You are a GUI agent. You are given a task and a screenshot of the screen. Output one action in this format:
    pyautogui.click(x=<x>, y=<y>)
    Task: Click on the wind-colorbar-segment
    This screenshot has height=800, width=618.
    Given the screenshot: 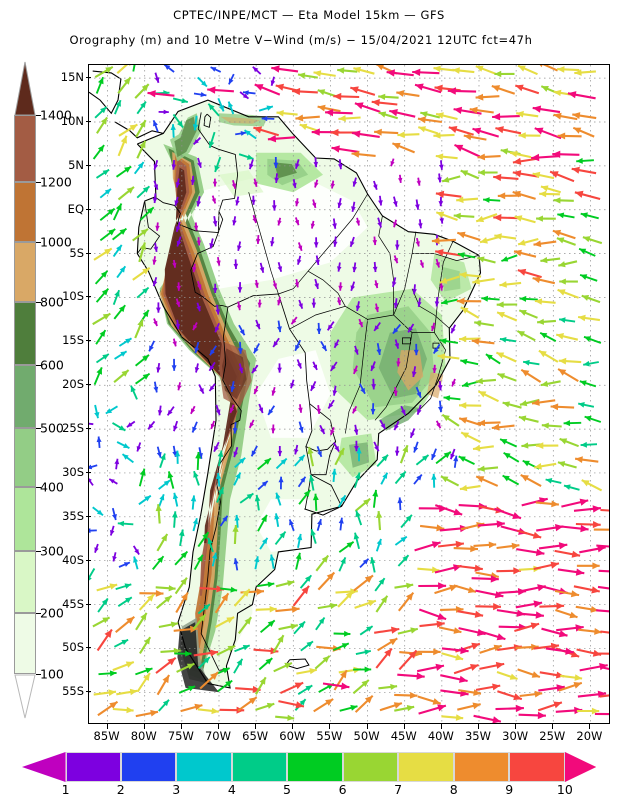 What is the action you would take?
    pyautogui.click(x=148, y=767)
    